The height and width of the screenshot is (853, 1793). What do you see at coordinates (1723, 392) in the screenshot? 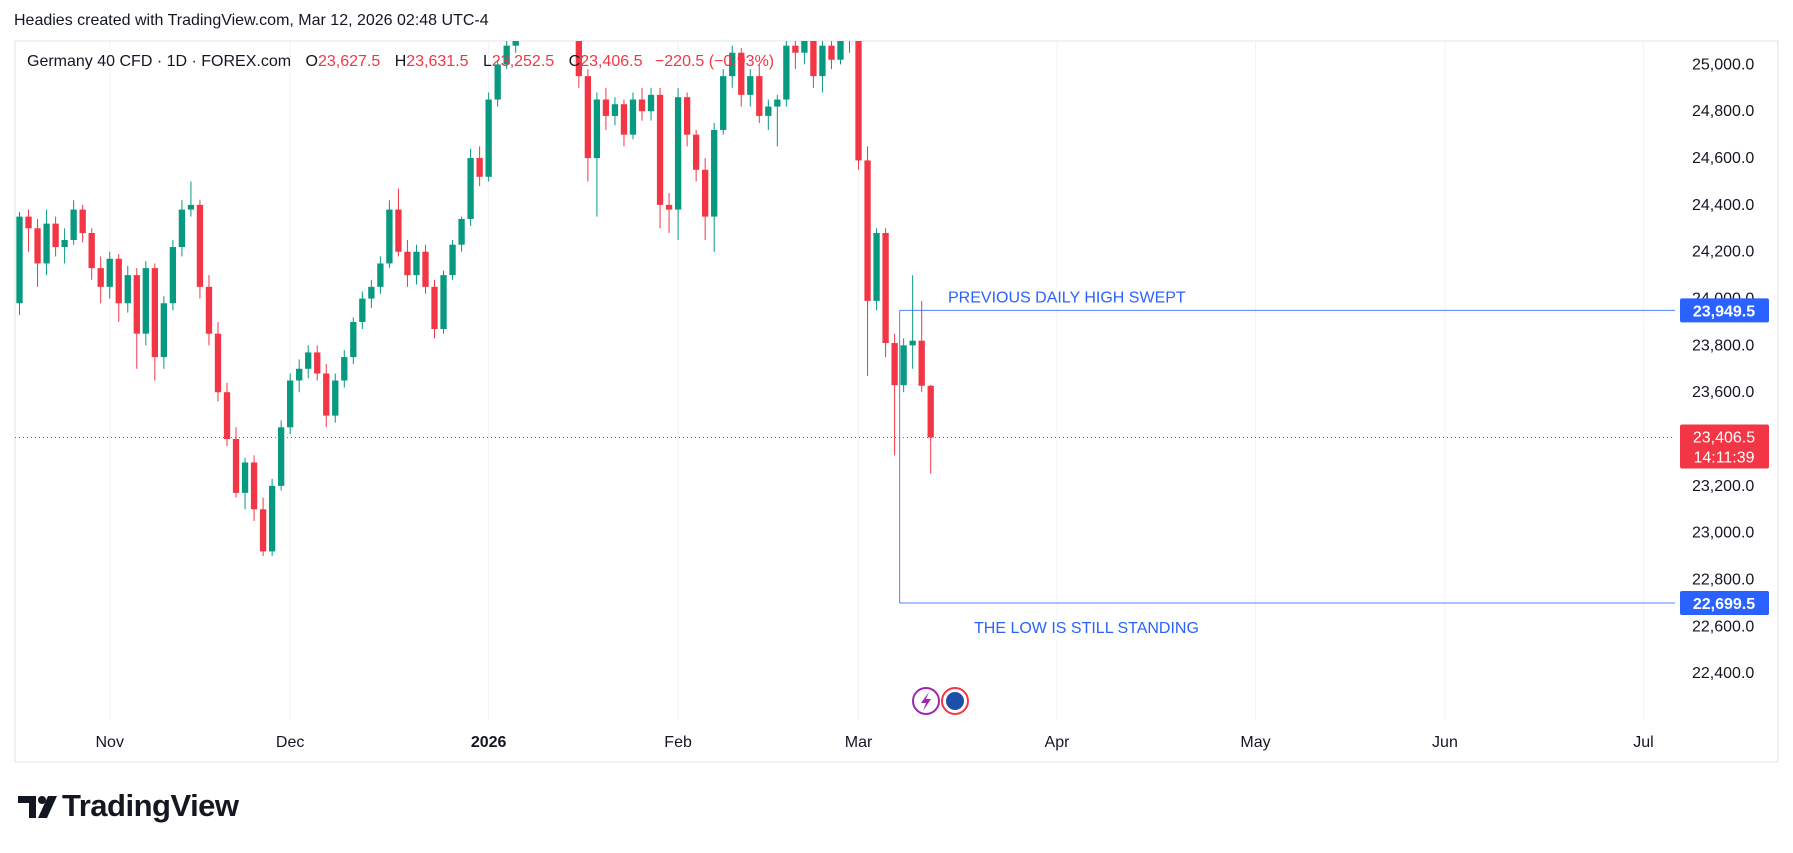
I see `y-tick-label: 23,600.0` at bounding box center [1723, 392].